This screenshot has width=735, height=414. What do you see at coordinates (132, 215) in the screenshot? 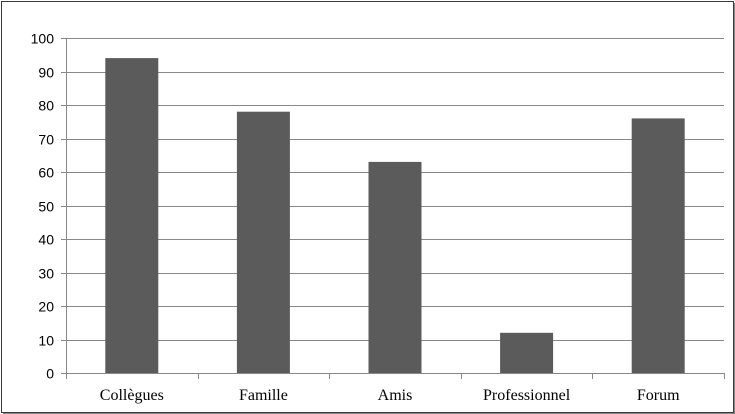
I see `bar-collègues` at bounding box center [132, 215].